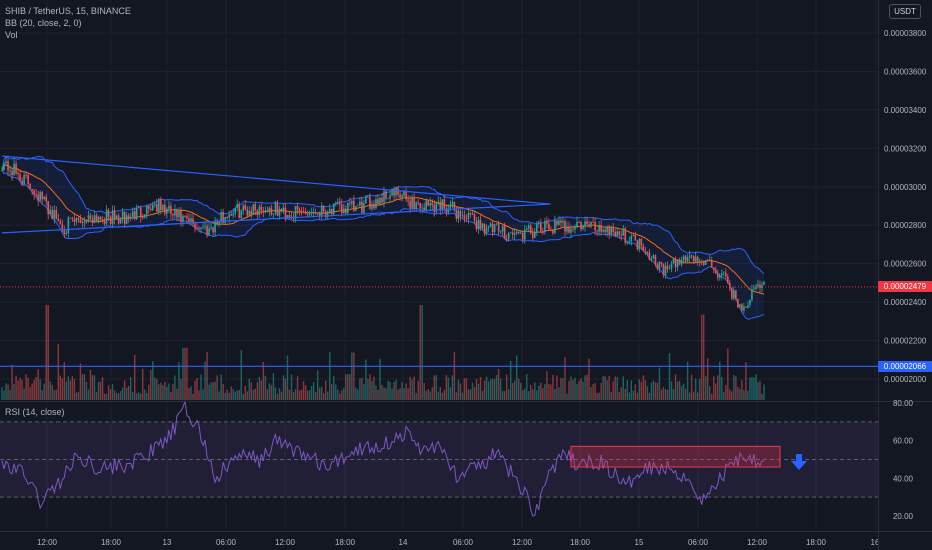  What do you see at coordinates (43, 23) in the screenshot?
I see `bb-legend: BB (20, close, 2, 0)` at bounding box center [43, 23].